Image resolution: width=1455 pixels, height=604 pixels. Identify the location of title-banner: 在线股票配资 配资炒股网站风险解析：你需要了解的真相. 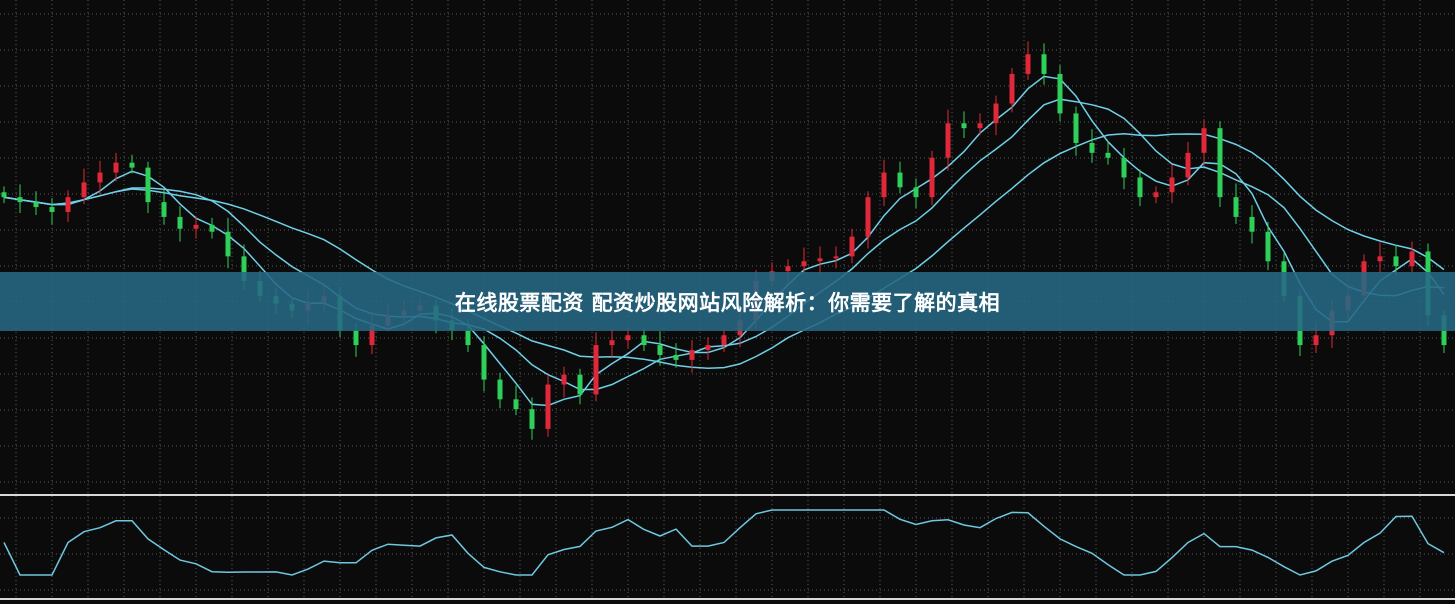
(727, 301).